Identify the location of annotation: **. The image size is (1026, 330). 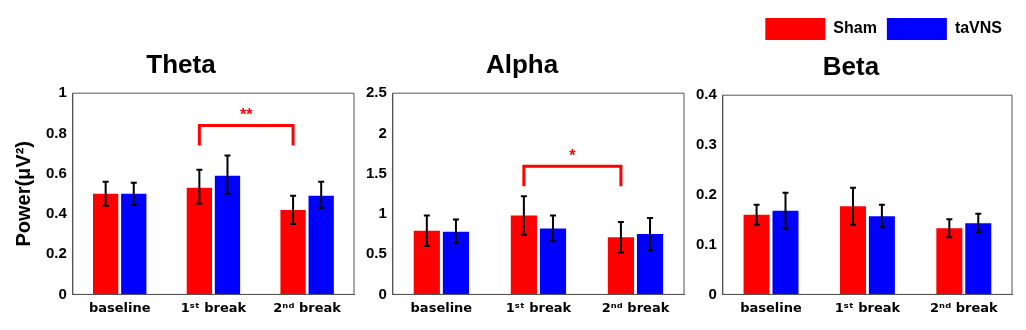
(247, 114).